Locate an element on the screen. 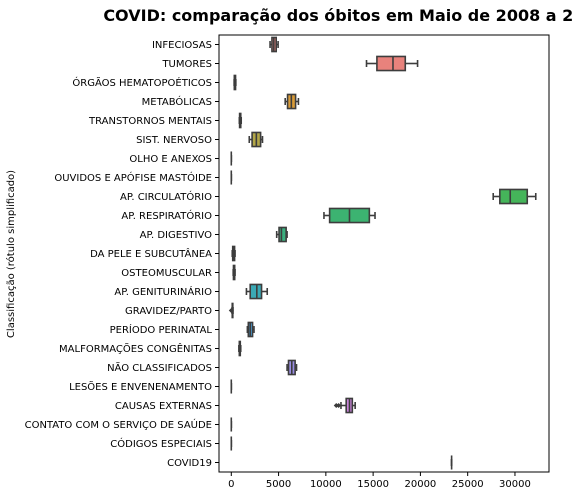  y-tick-label: TRANSTORNOS MENTAIS is located at coordinates (150, 121).